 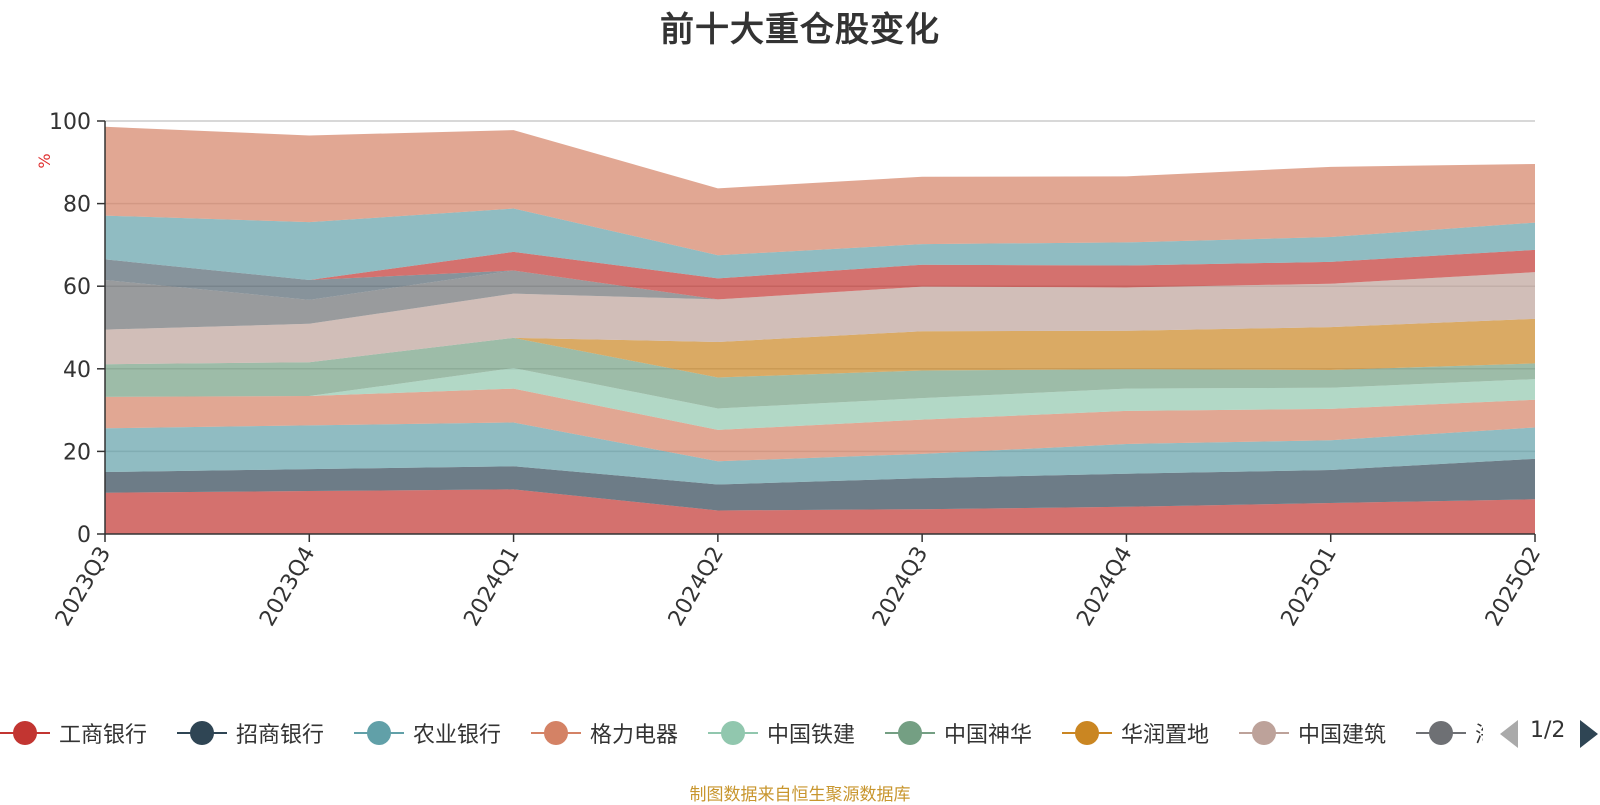 I want to click on legend-prev-page-icon, so click(x=1509, y=734).